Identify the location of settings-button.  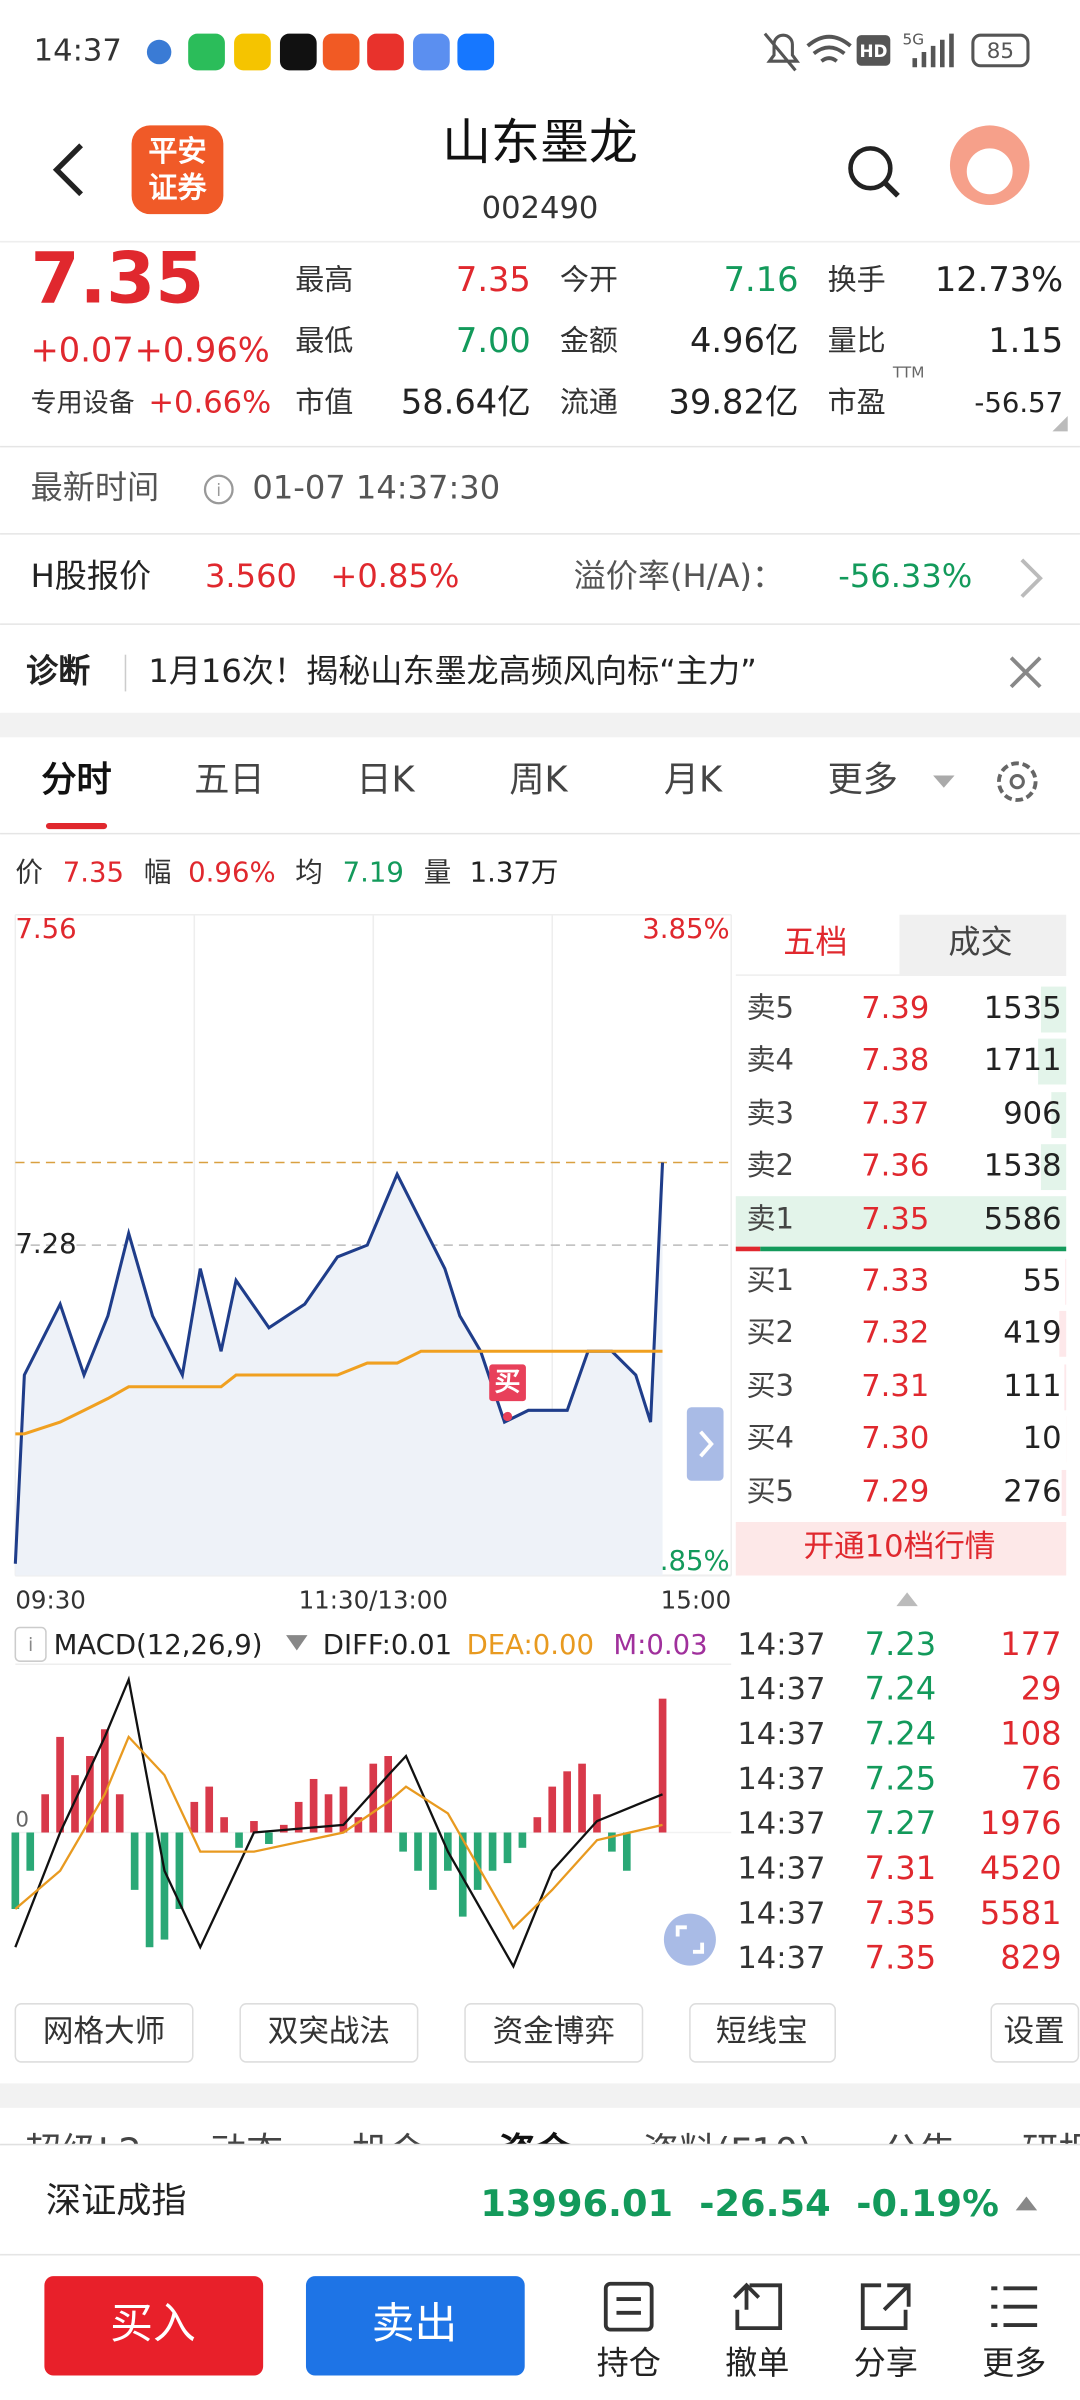
(1017, 781).